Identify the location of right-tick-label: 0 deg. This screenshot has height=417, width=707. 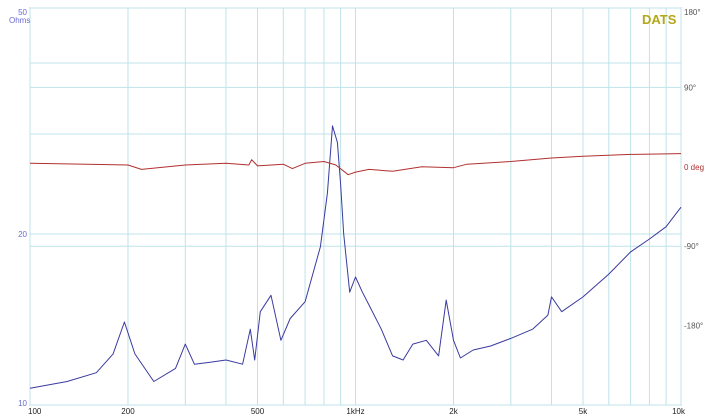
(694, 167).